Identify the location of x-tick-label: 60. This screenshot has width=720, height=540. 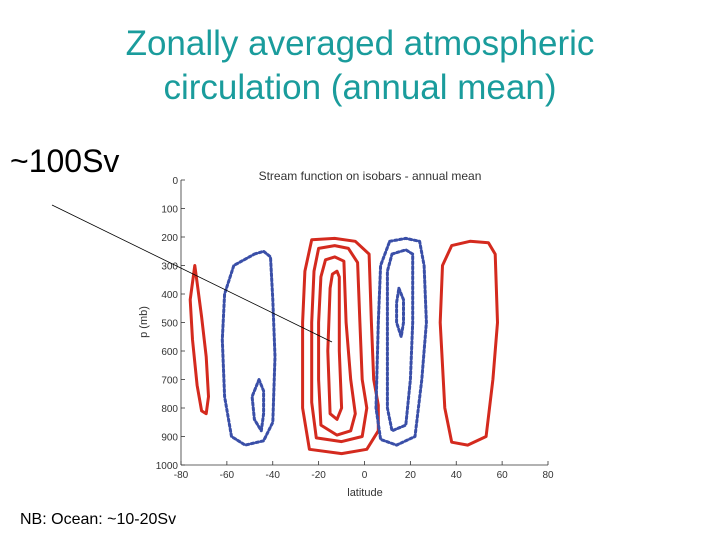
(503, 475).